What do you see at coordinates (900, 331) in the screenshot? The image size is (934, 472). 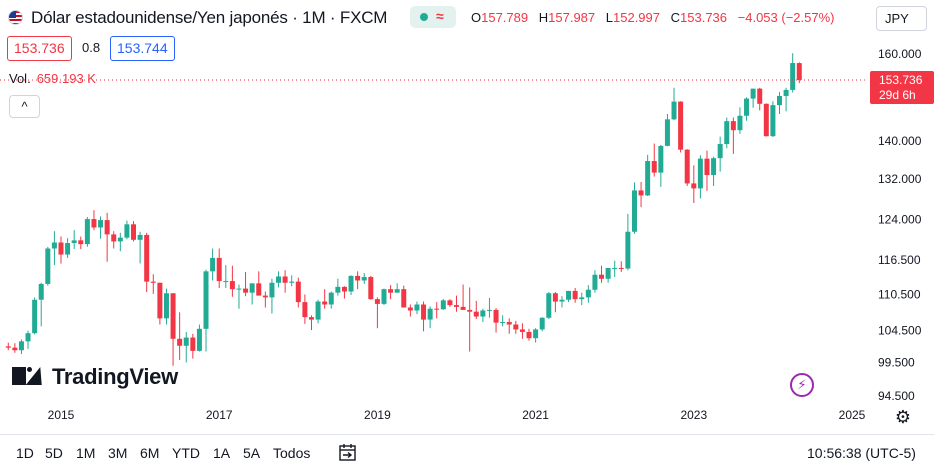 I see `price-tick-label: 104.500` at bounding box center [900, 331].